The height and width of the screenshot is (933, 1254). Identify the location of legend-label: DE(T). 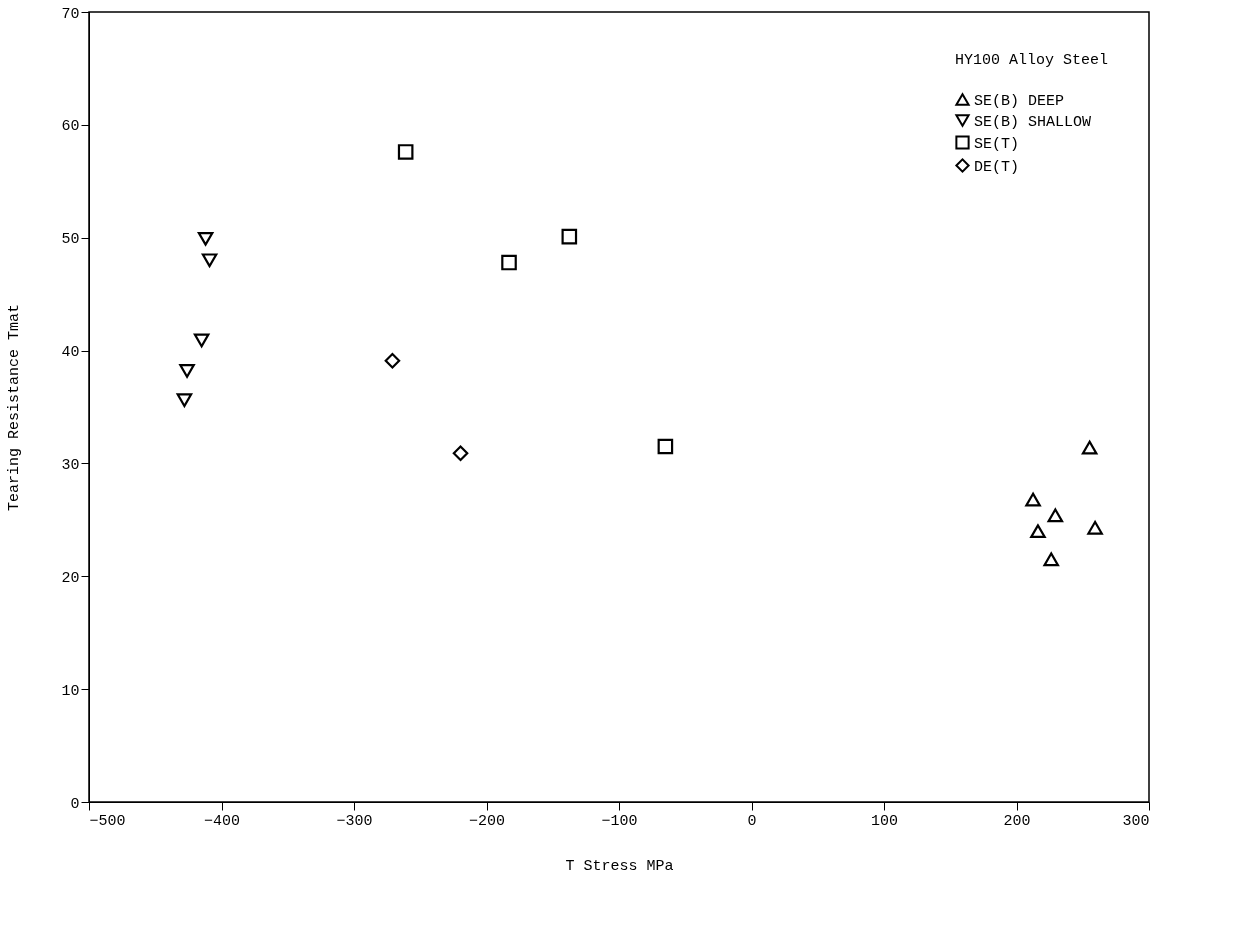
(997, 167).